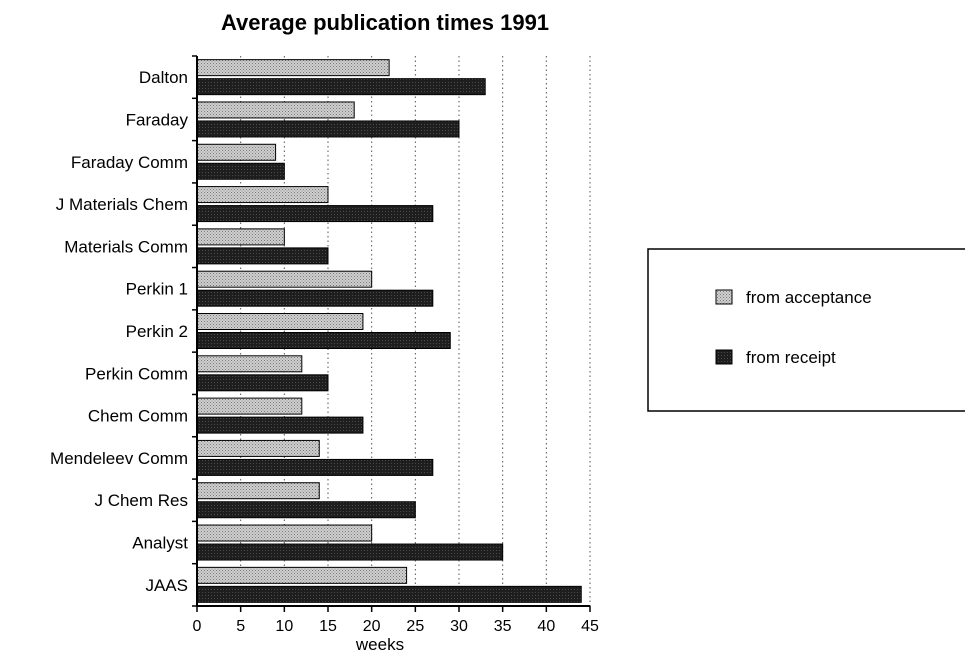 The width and height of the screenshot is (965, 659). I want to click on legend: from acceptance from receipt, so click(806, 330).